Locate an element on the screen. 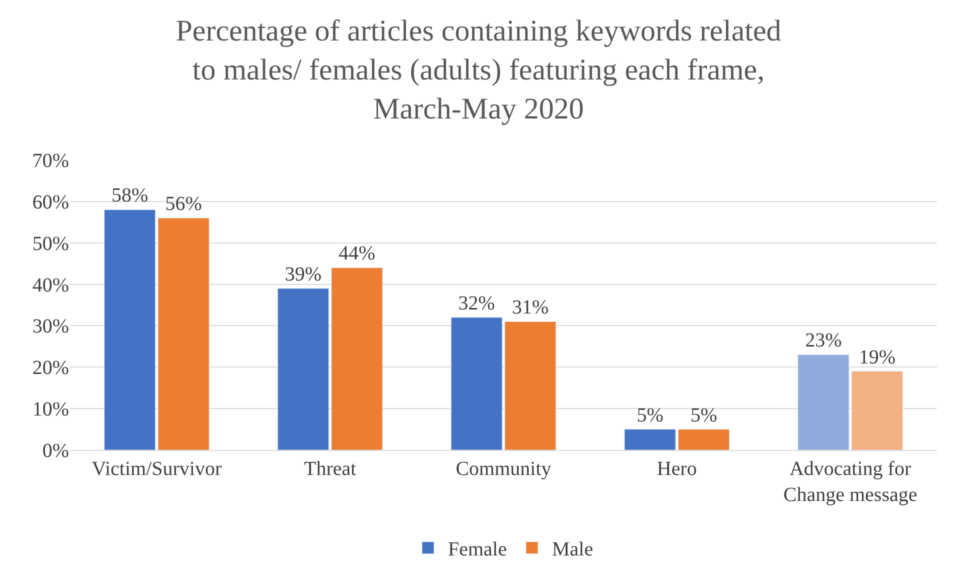 The image size is (957, 579). y-tick-label: 50% is located at coordinates (50, 243).